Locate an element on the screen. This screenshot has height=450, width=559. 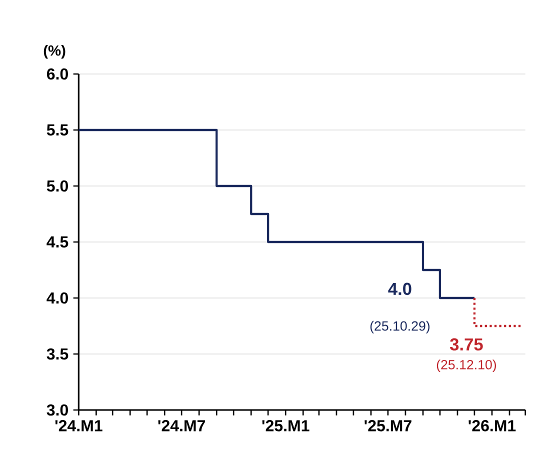
y-tick-label: 3.5 is located at coordinates (57, 354).